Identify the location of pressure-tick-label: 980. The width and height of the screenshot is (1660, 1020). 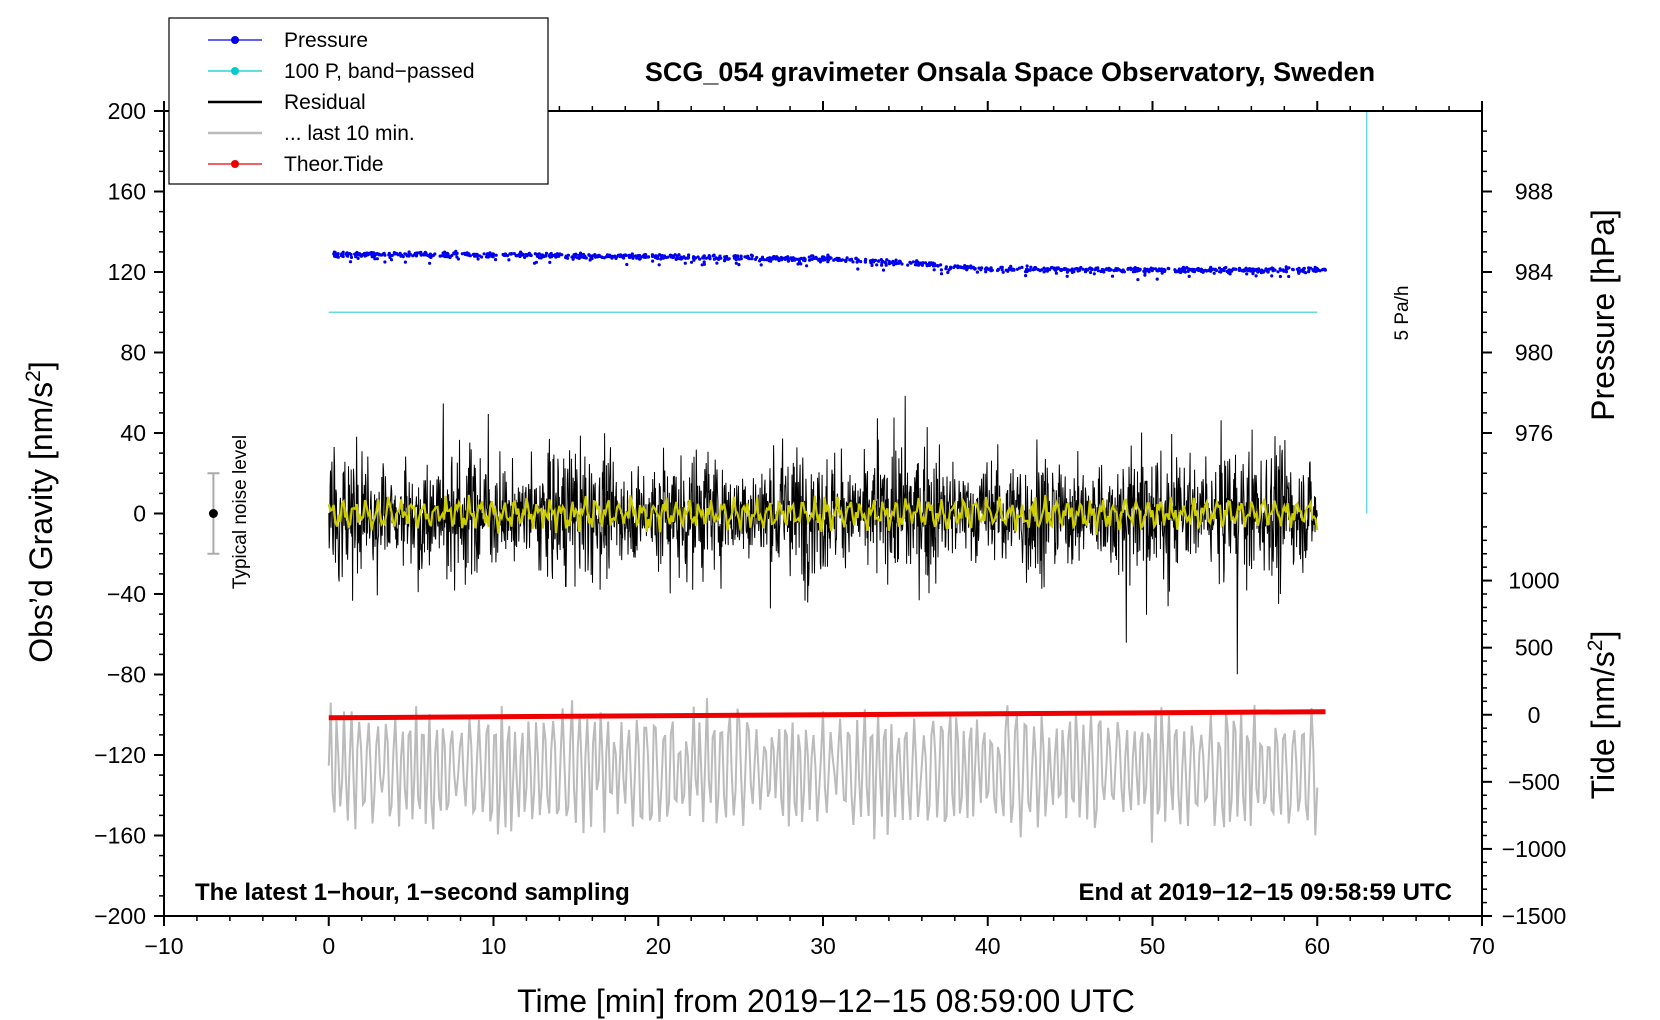
(1534, 353).